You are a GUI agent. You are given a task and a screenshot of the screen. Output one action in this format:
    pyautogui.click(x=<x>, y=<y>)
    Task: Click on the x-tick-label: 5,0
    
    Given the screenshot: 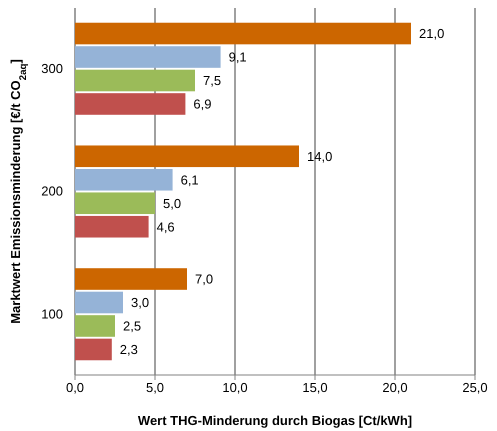 What is the action you would take?
    pyautogui.click(x=155, y=388)
    